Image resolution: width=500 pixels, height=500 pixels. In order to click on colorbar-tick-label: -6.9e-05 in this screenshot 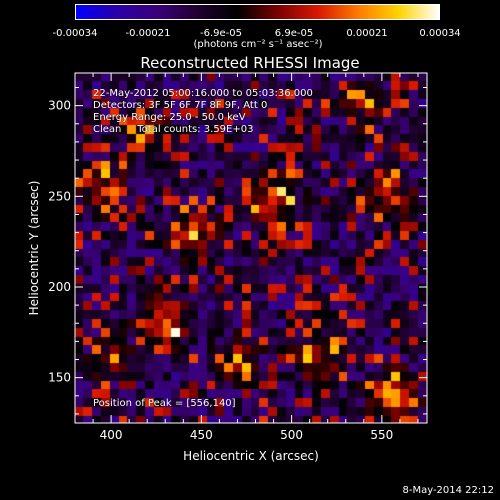, I will do `click(221, 33)`.